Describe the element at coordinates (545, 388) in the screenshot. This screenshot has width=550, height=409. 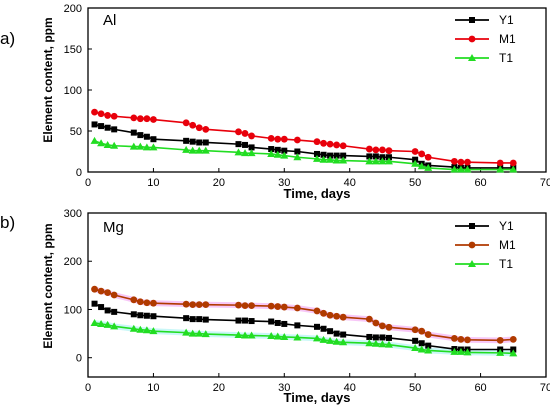
I see `panel-b-x-tick-label: 70` at that location.